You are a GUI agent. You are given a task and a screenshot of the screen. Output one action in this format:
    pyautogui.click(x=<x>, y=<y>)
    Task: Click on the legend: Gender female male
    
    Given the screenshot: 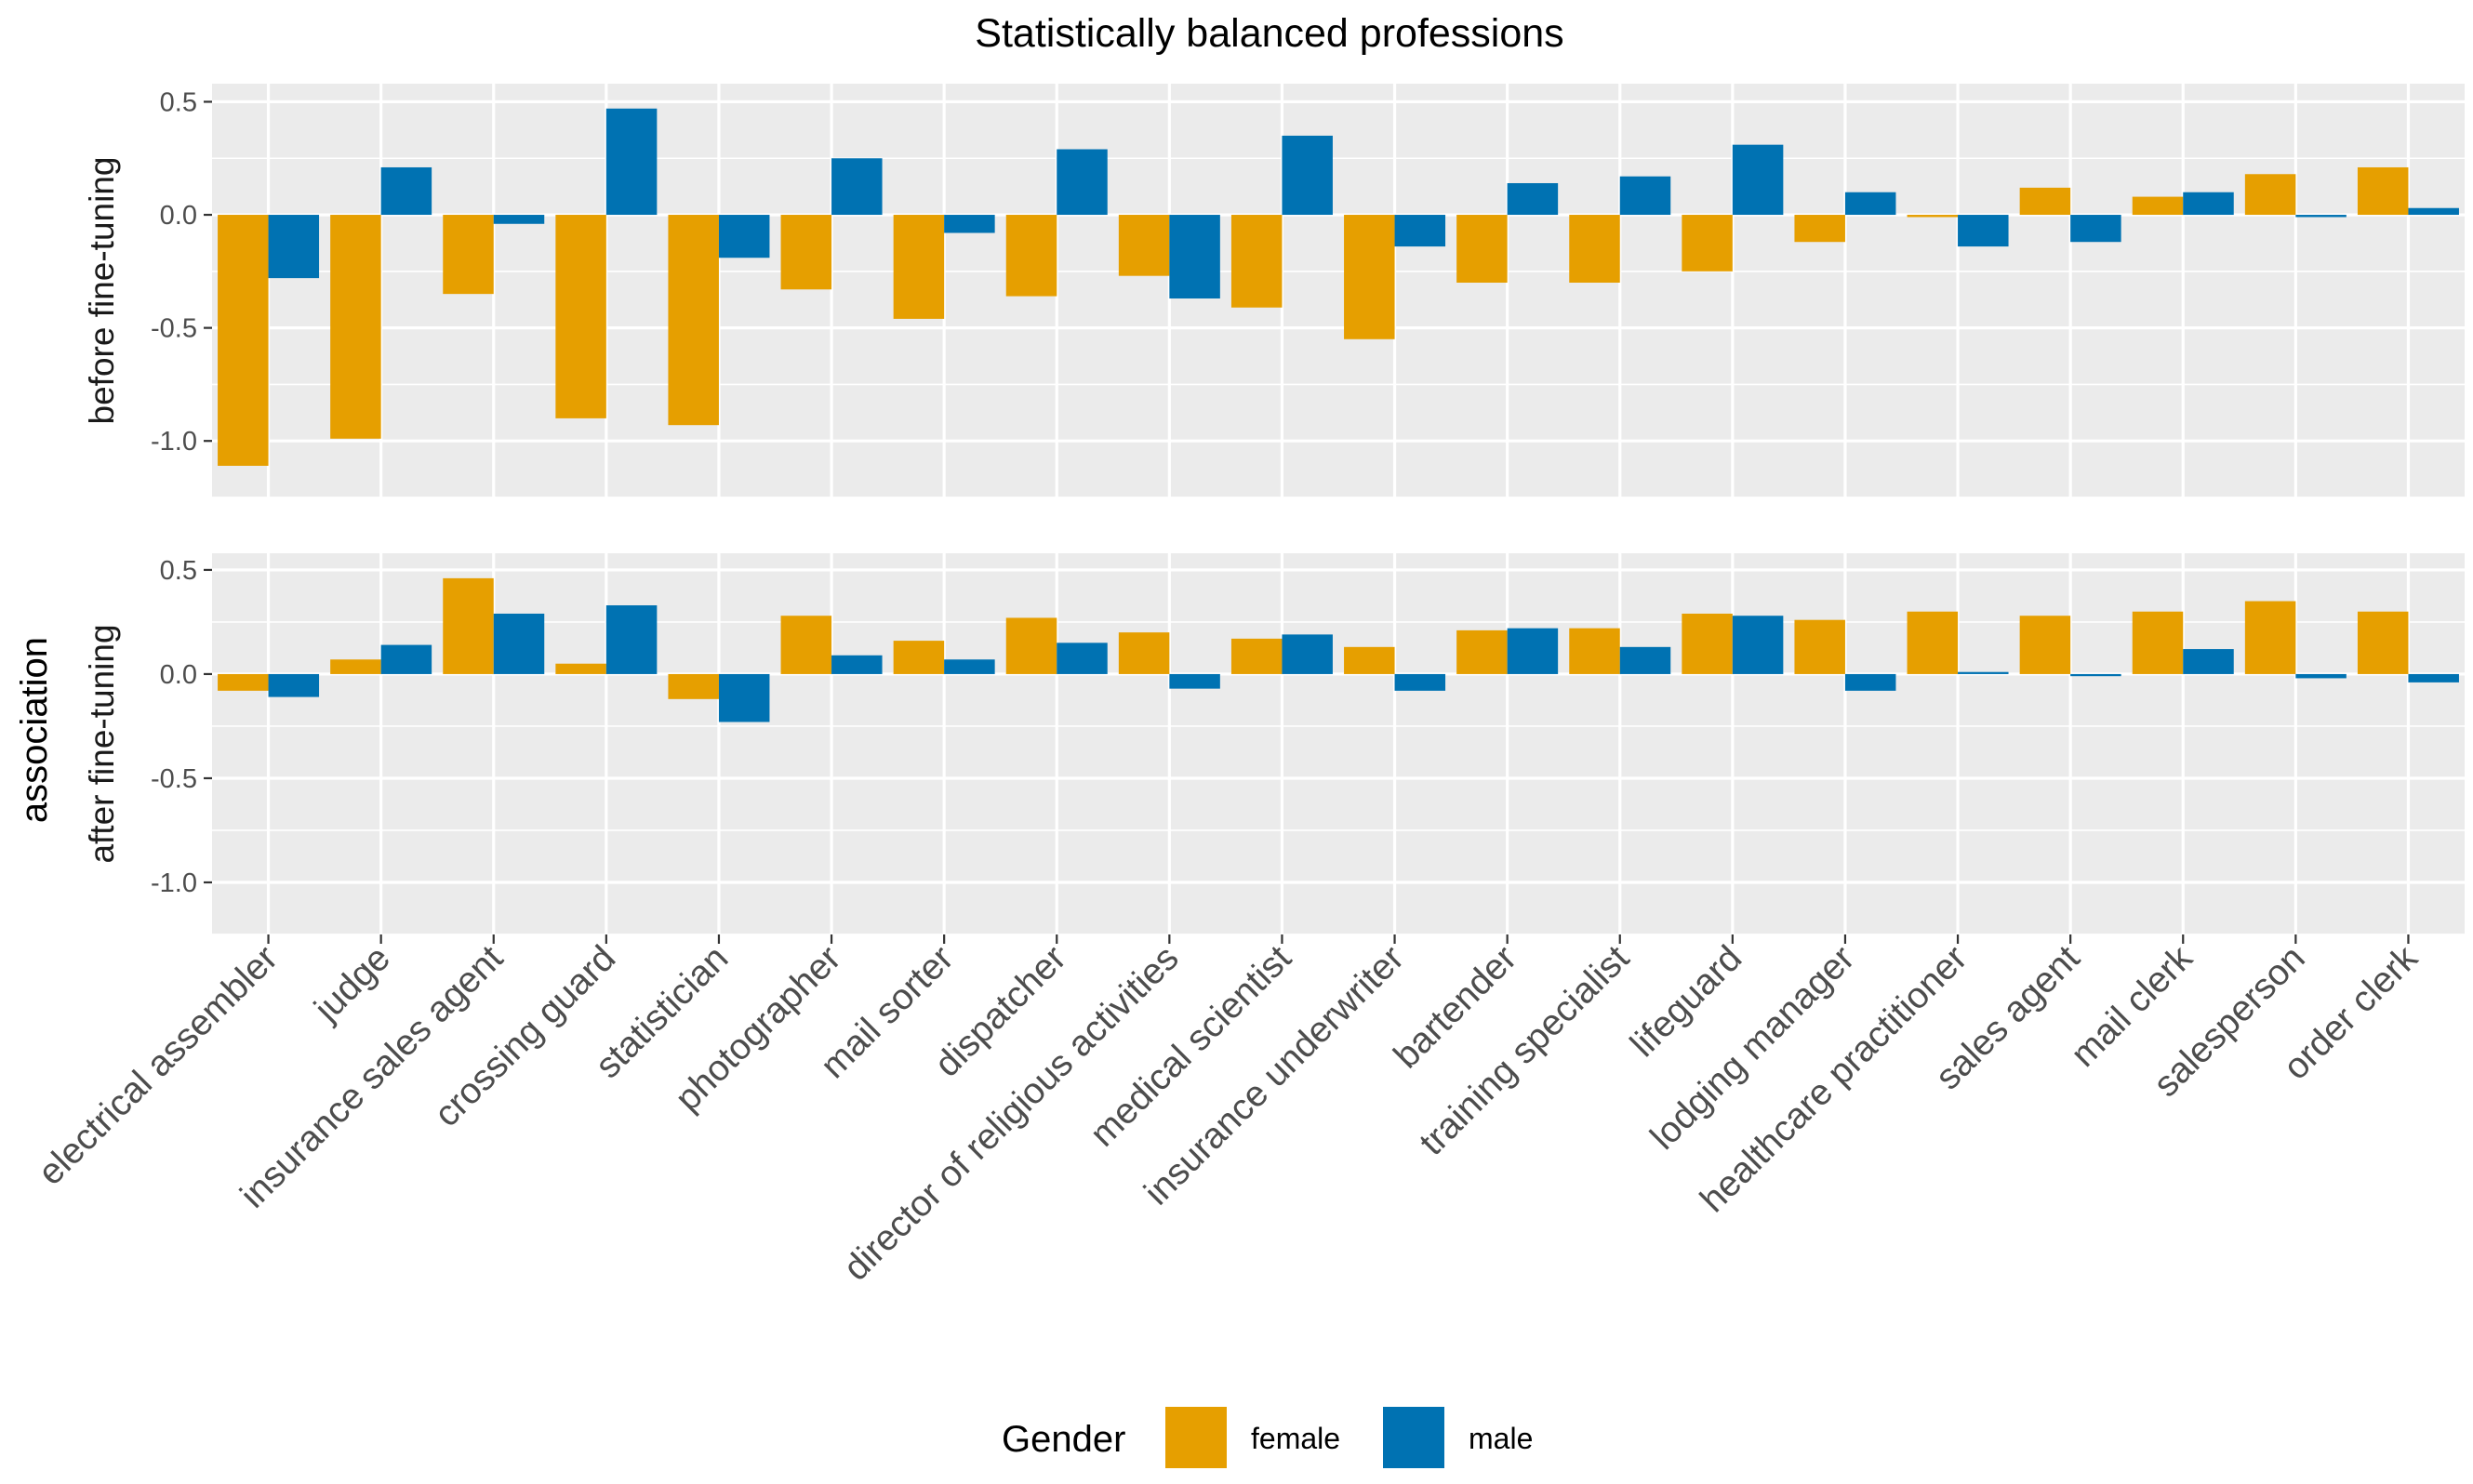 What is the action you would take?
    pyautogui.click(x=1267, y=1437)
    